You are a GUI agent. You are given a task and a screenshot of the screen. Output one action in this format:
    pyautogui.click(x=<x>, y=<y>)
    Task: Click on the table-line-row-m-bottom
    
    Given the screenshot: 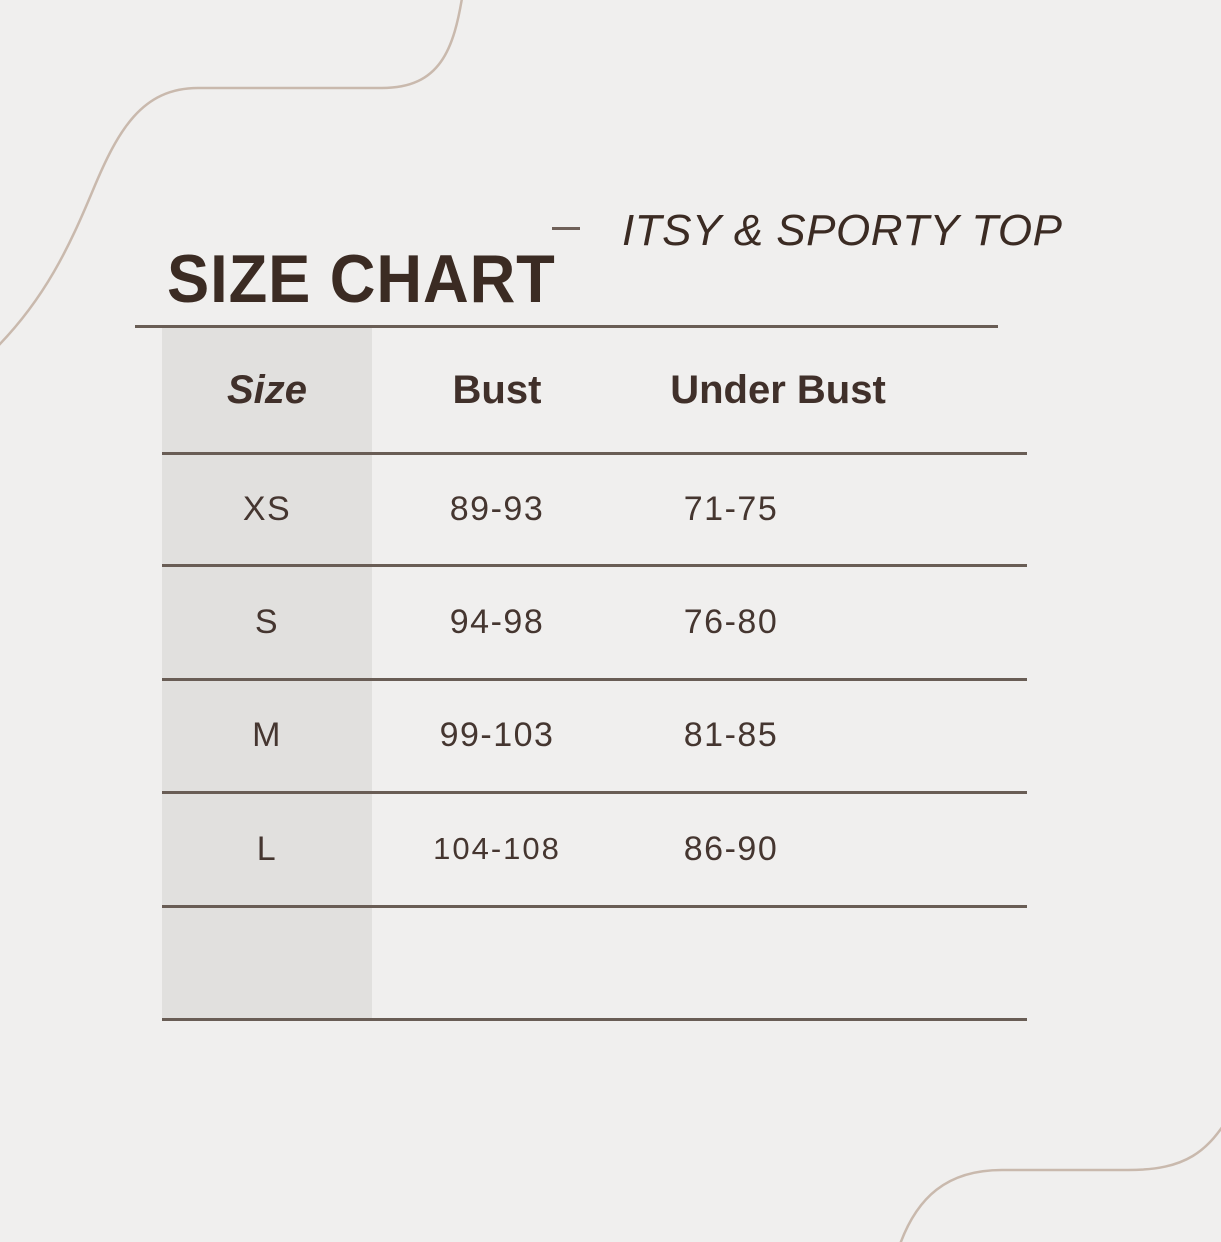 What is the action you would take?
    pyautogui.click(x=594, y=792)
    